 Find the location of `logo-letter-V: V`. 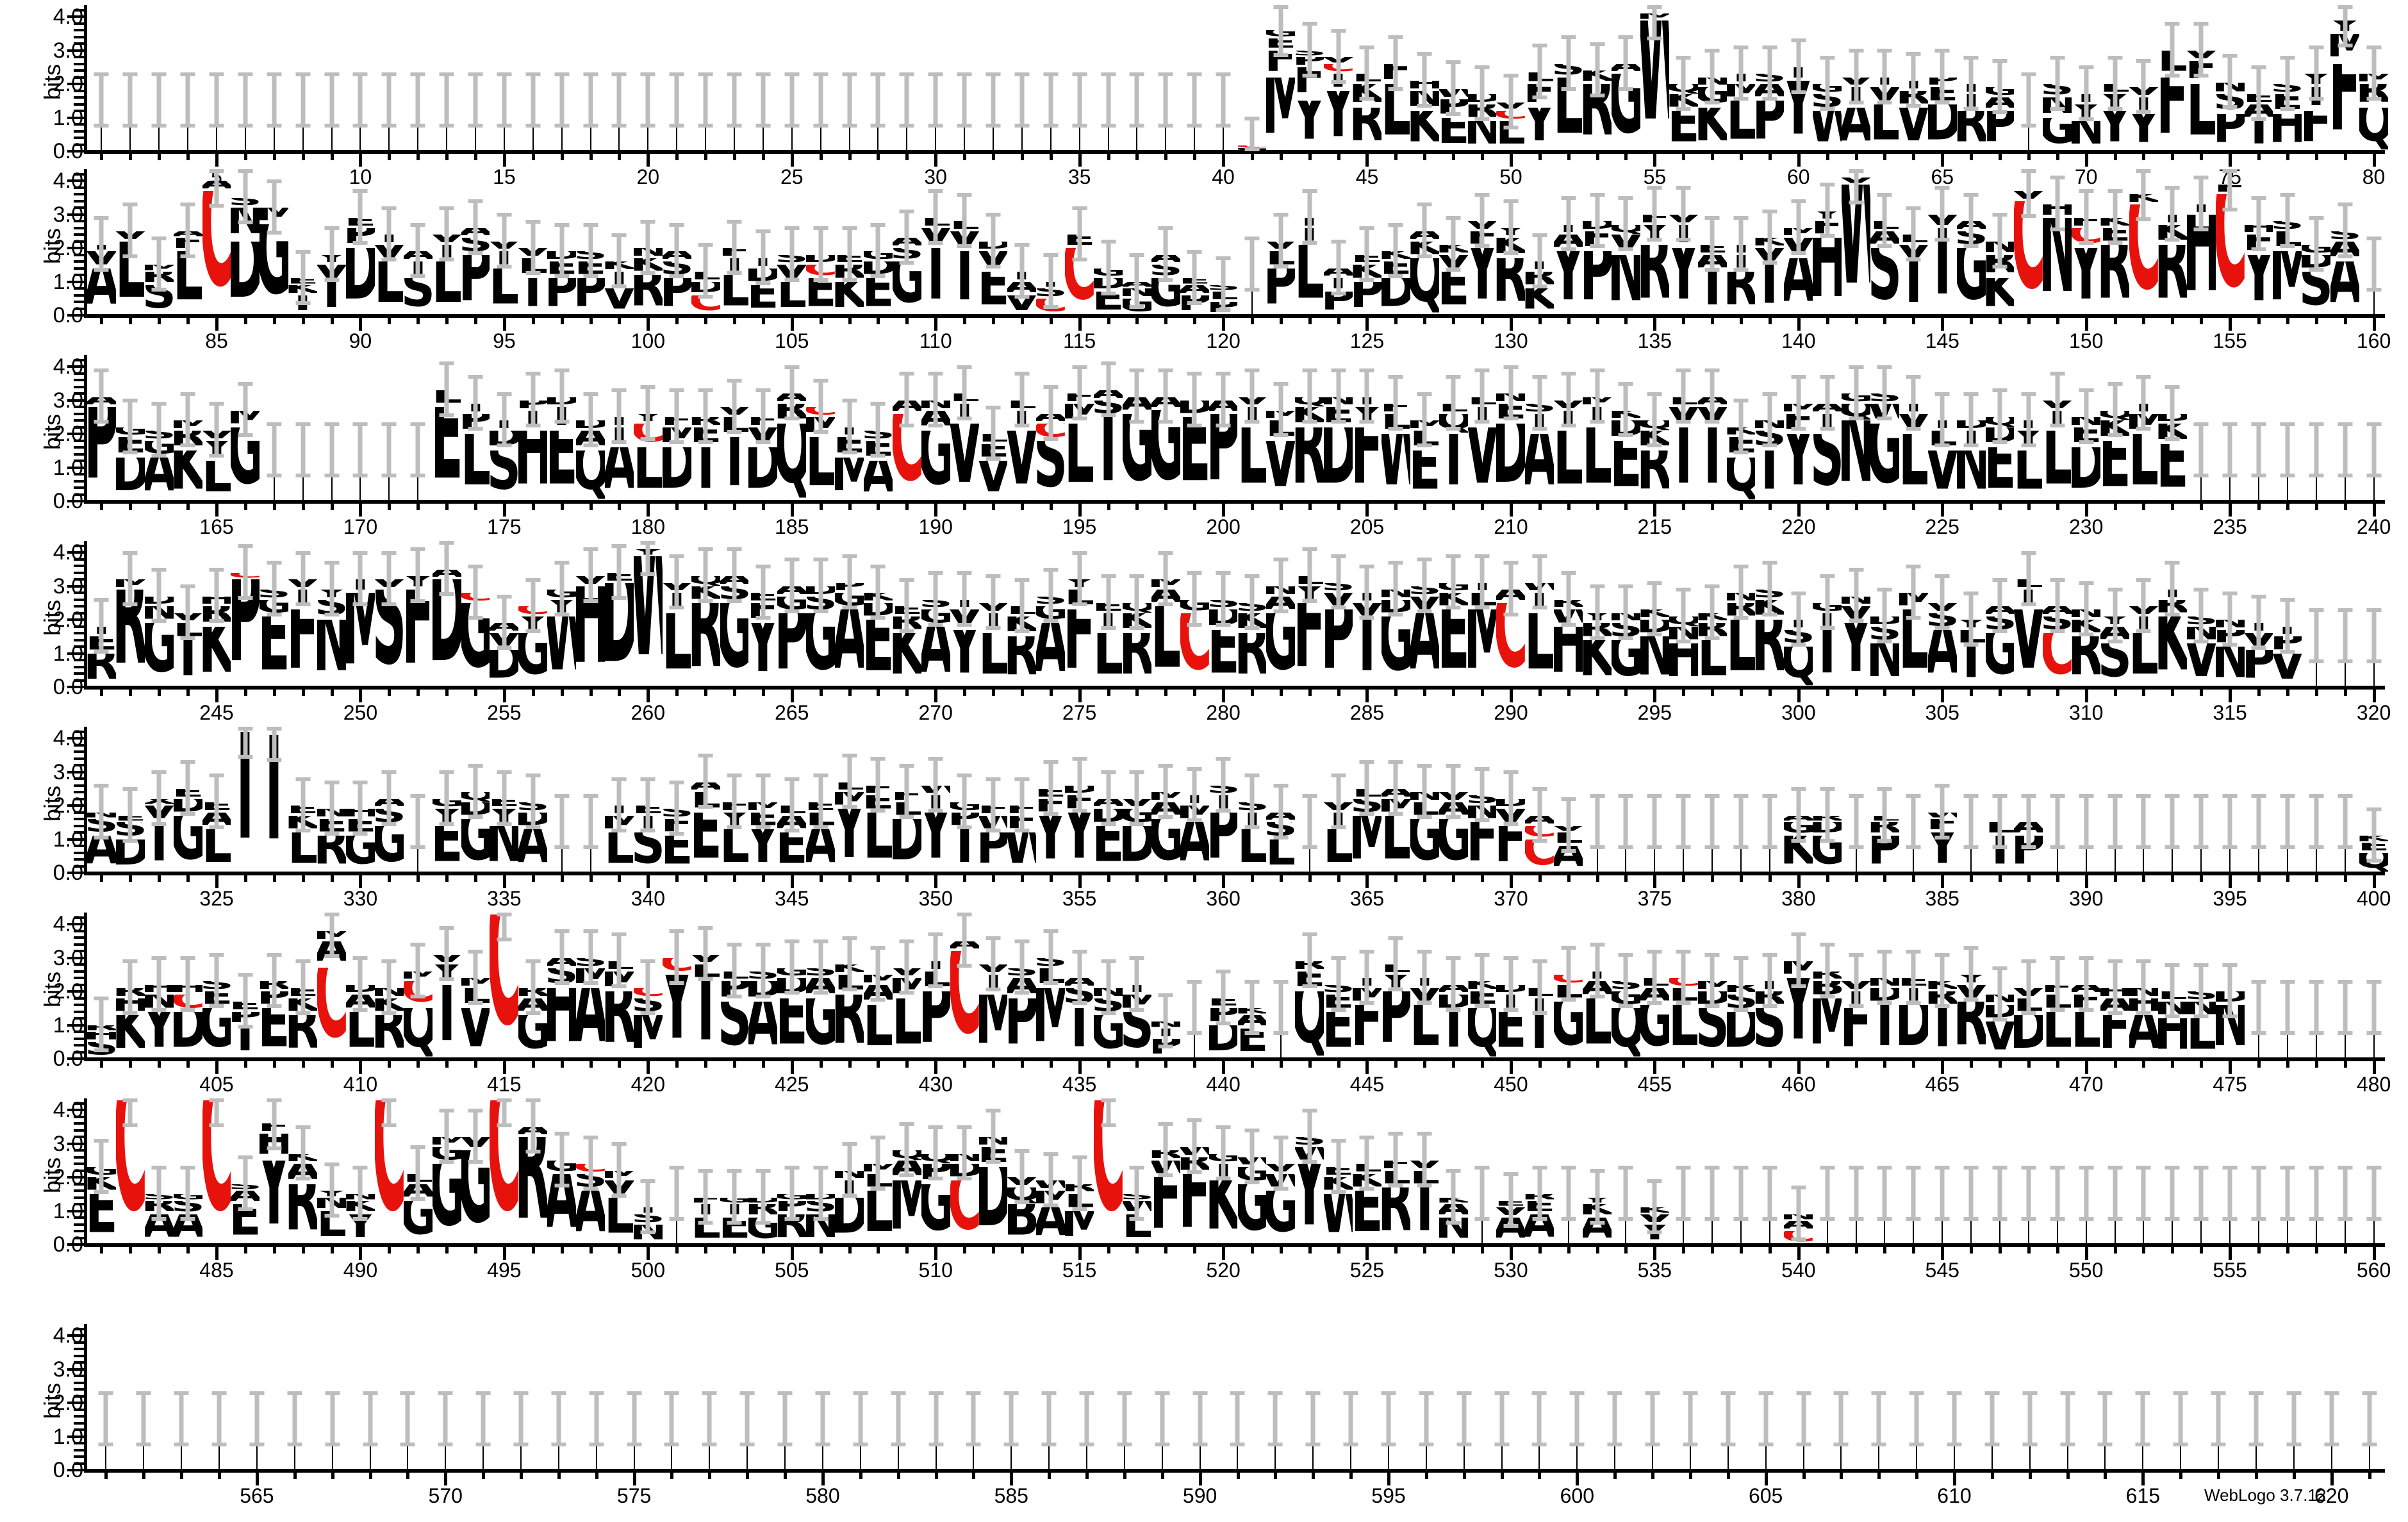

logo-letter-V: V is located at coordinates (1021, 466).